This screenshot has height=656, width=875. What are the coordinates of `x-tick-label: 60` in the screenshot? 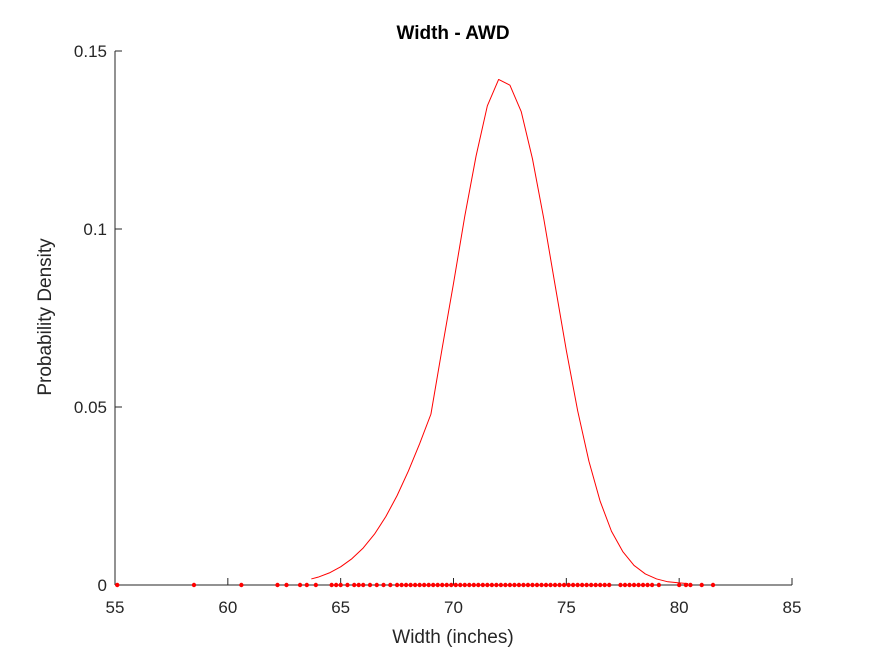 It's located at (227, 607).